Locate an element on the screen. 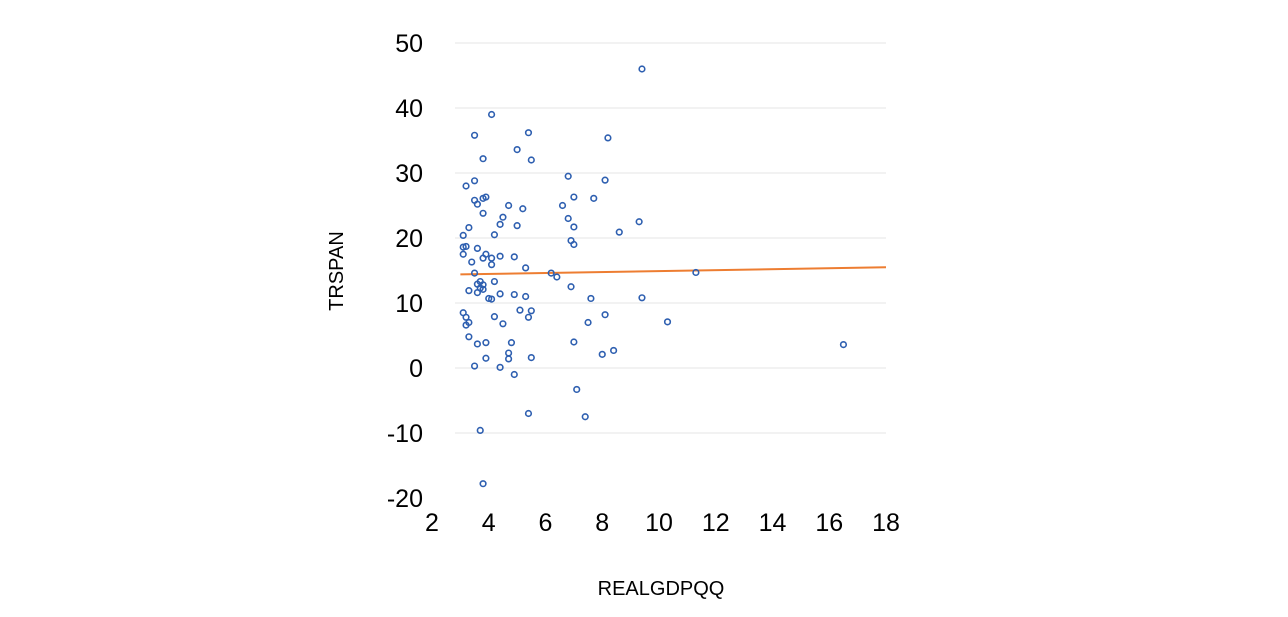 This screenshot has width=1288, height=617. x-tick-label: 10 is located at coordinates (659, 523).